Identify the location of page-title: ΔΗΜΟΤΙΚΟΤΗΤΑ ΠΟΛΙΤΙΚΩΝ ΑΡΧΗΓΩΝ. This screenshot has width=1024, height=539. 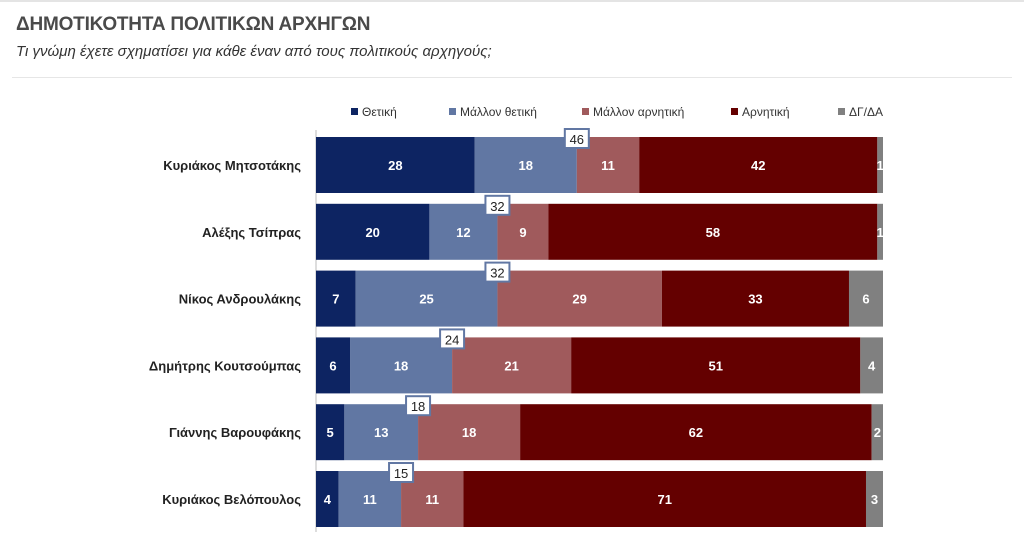
(193, 24).